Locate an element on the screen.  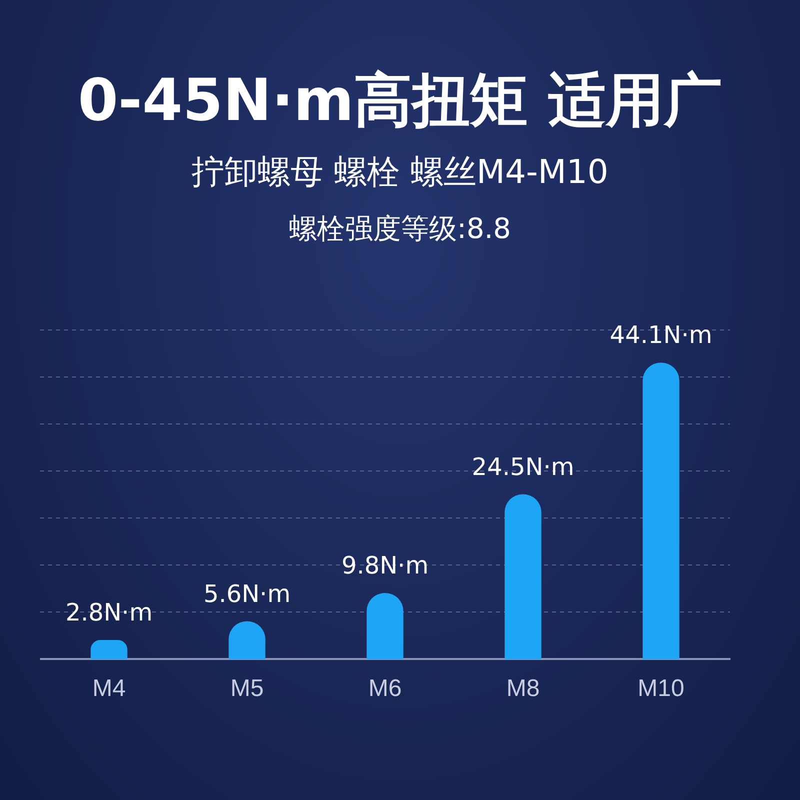
x-tick-label: M10 is located at coordinates (661, 688).